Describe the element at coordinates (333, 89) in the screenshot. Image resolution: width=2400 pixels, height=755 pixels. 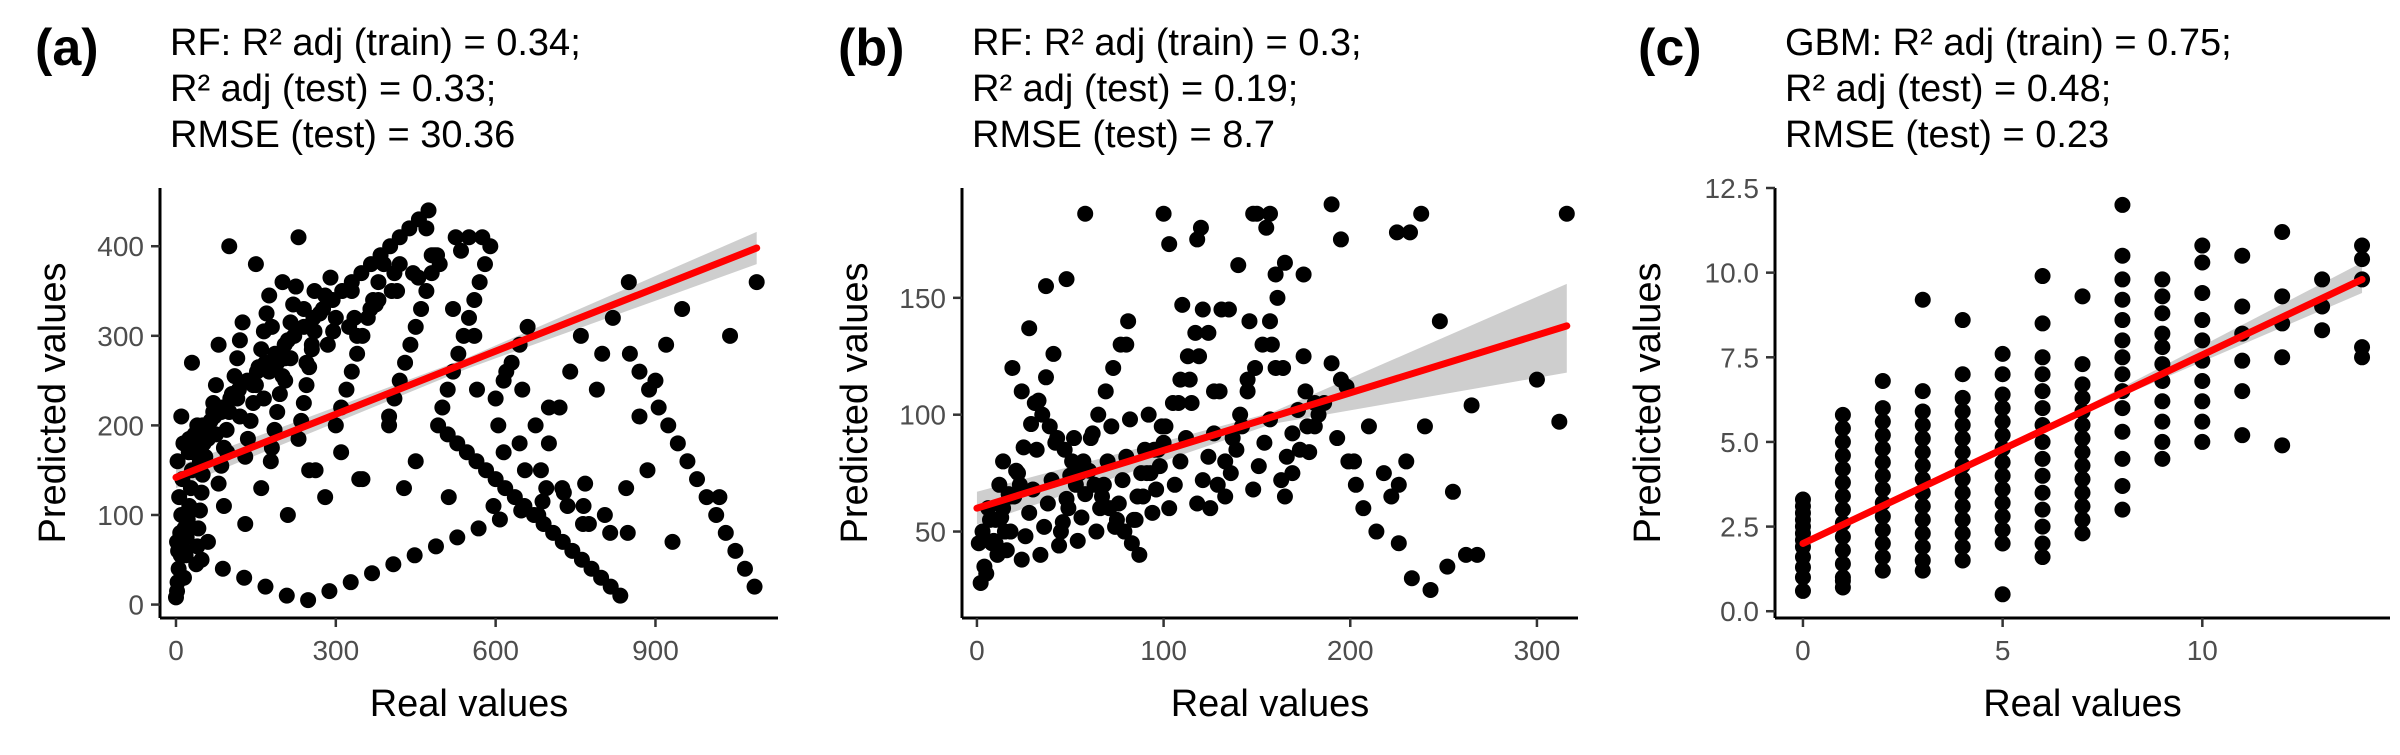
I see `chart-title-line: R² adj (test) = 0.33;` at that location.